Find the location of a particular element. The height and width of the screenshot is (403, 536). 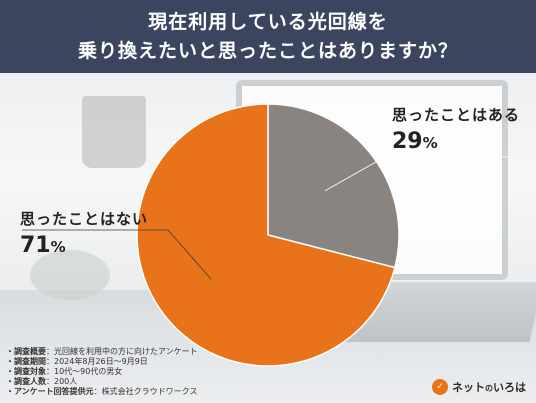

leader-line-yes is located at coordinates (416, 174).